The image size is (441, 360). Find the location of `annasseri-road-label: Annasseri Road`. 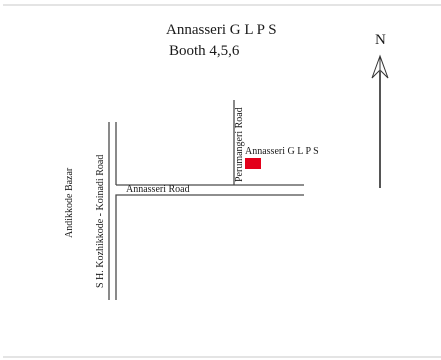

annasseri-road-label: Annasseri Road is located at coordinates (158, 189).